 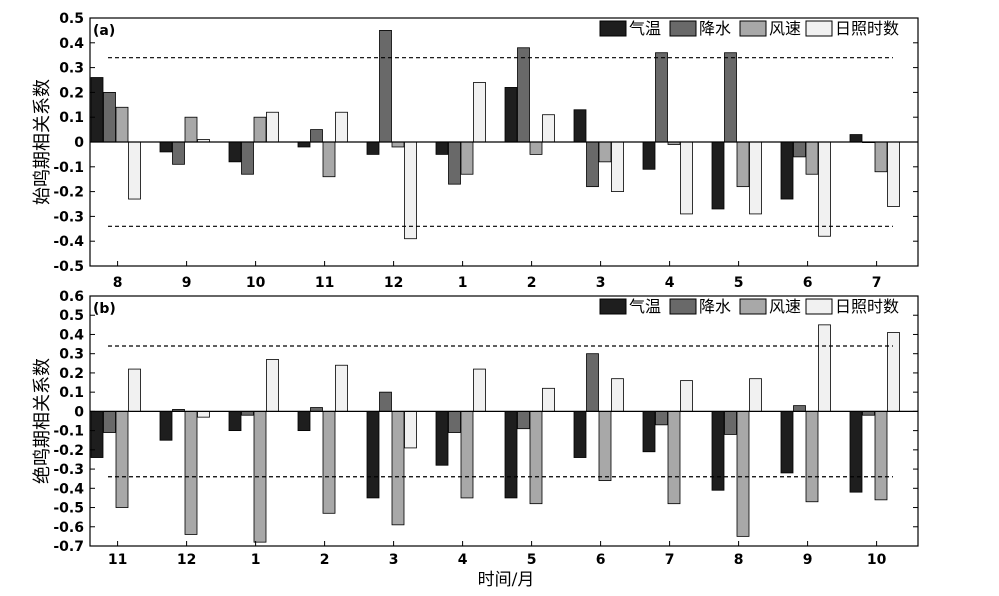 I want to click on legend-label: 风速, so click(x=785, y=28).